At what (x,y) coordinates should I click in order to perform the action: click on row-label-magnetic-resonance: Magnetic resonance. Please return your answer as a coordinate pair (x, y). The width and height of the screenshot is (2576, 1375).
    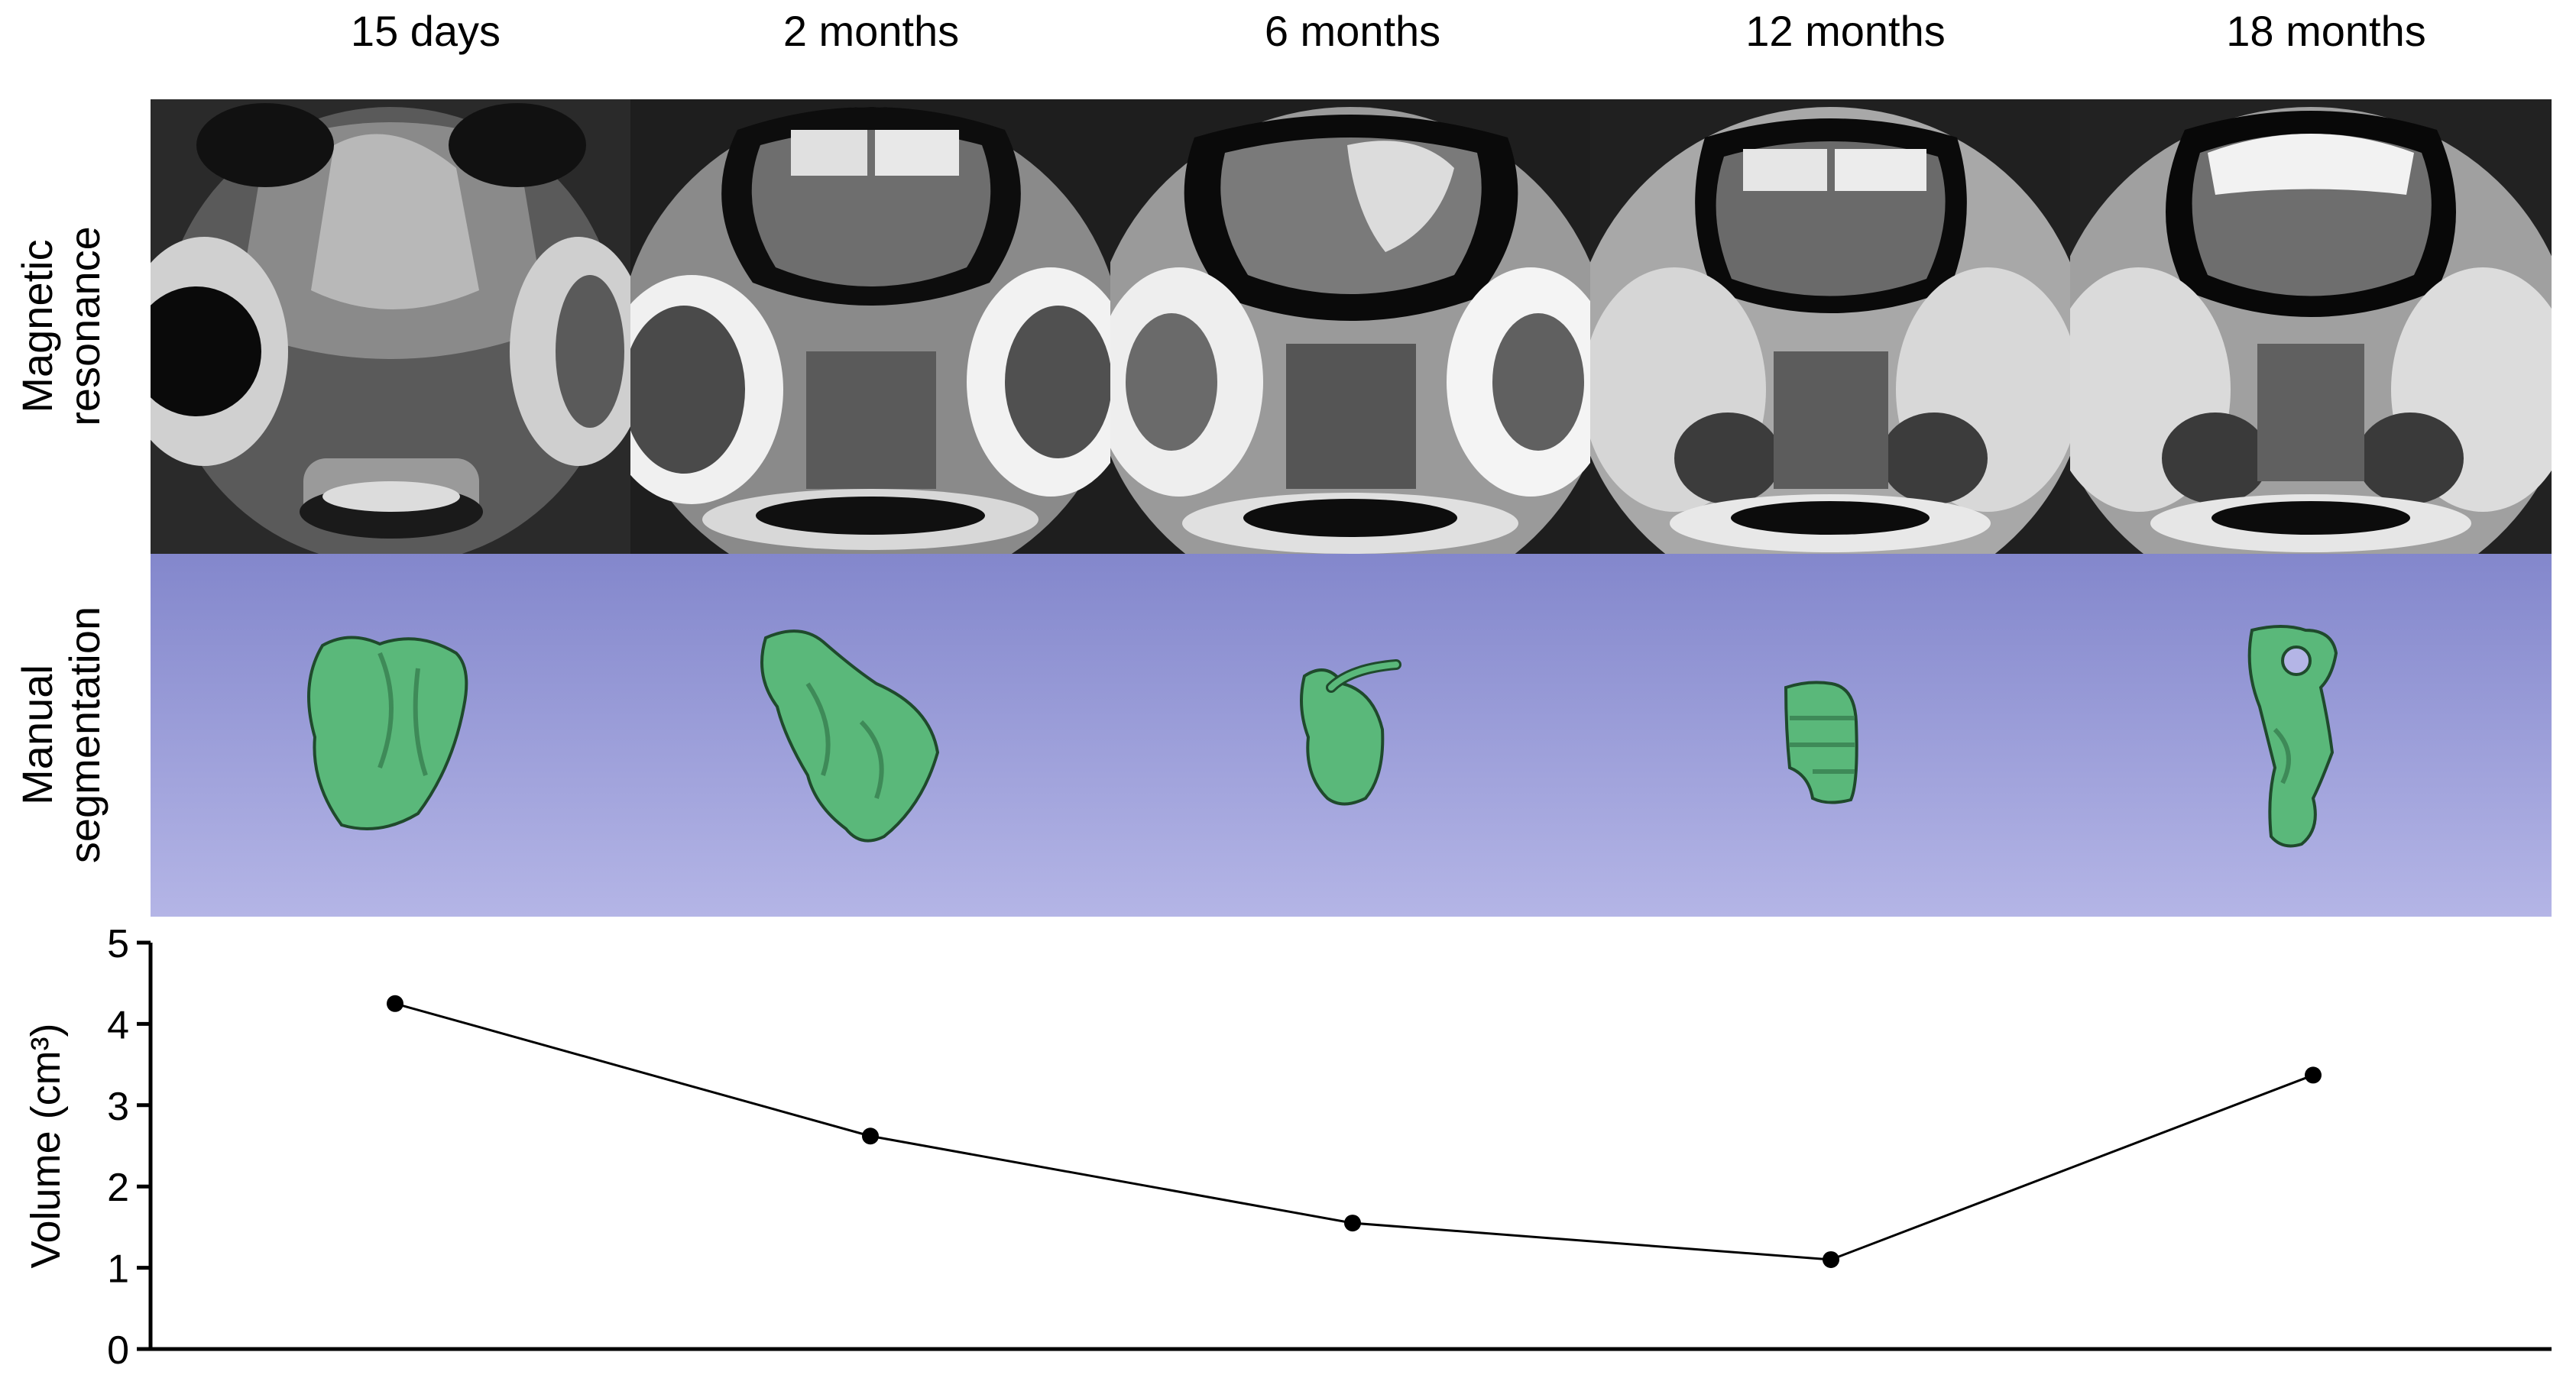
    Looking at the image, I should click on (61, 326).